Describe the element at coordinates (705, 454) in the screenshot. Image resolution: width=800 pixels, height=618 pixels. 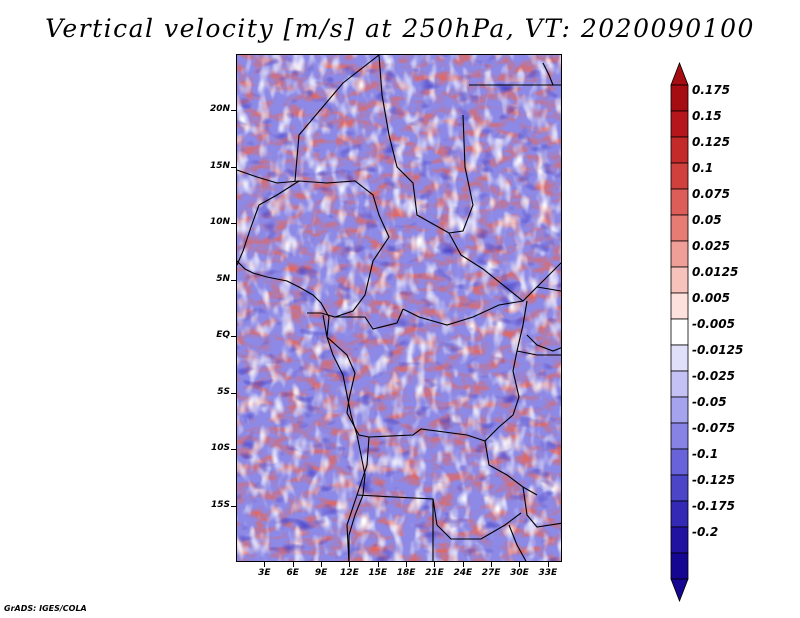
I see `colorbar-level-label: -0.1` at that location.